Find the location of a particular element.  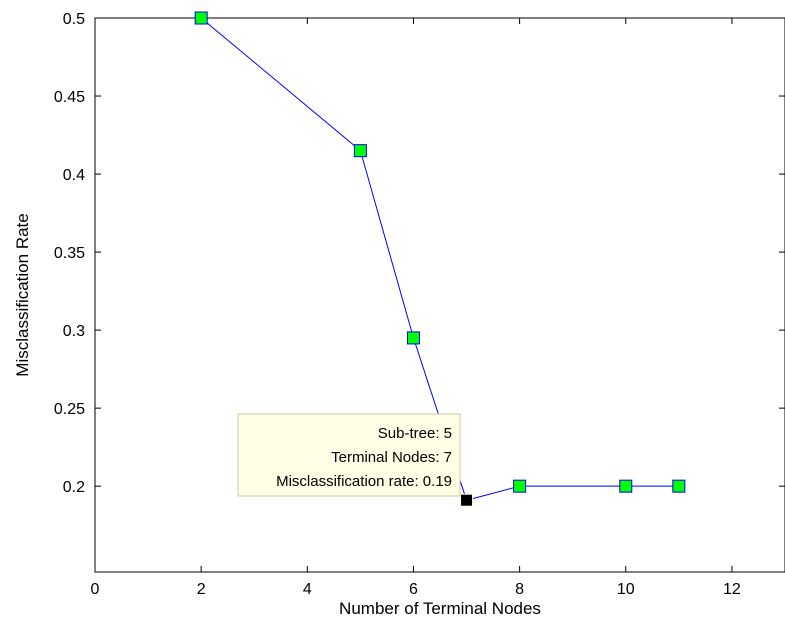

x-axis-label: Number of Terminal Nodes is located at coordinates (440, 608).